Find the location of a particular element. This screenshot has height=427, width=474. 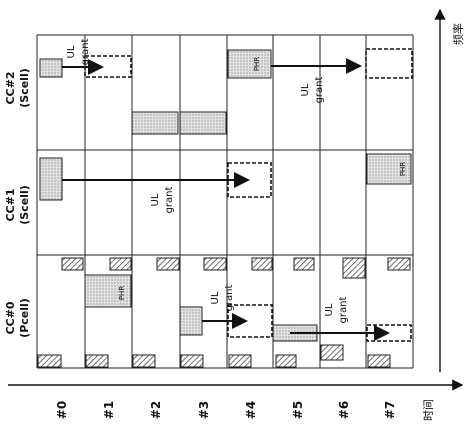

cc0-pusch-sf7 is located at coordinates (389, 333).